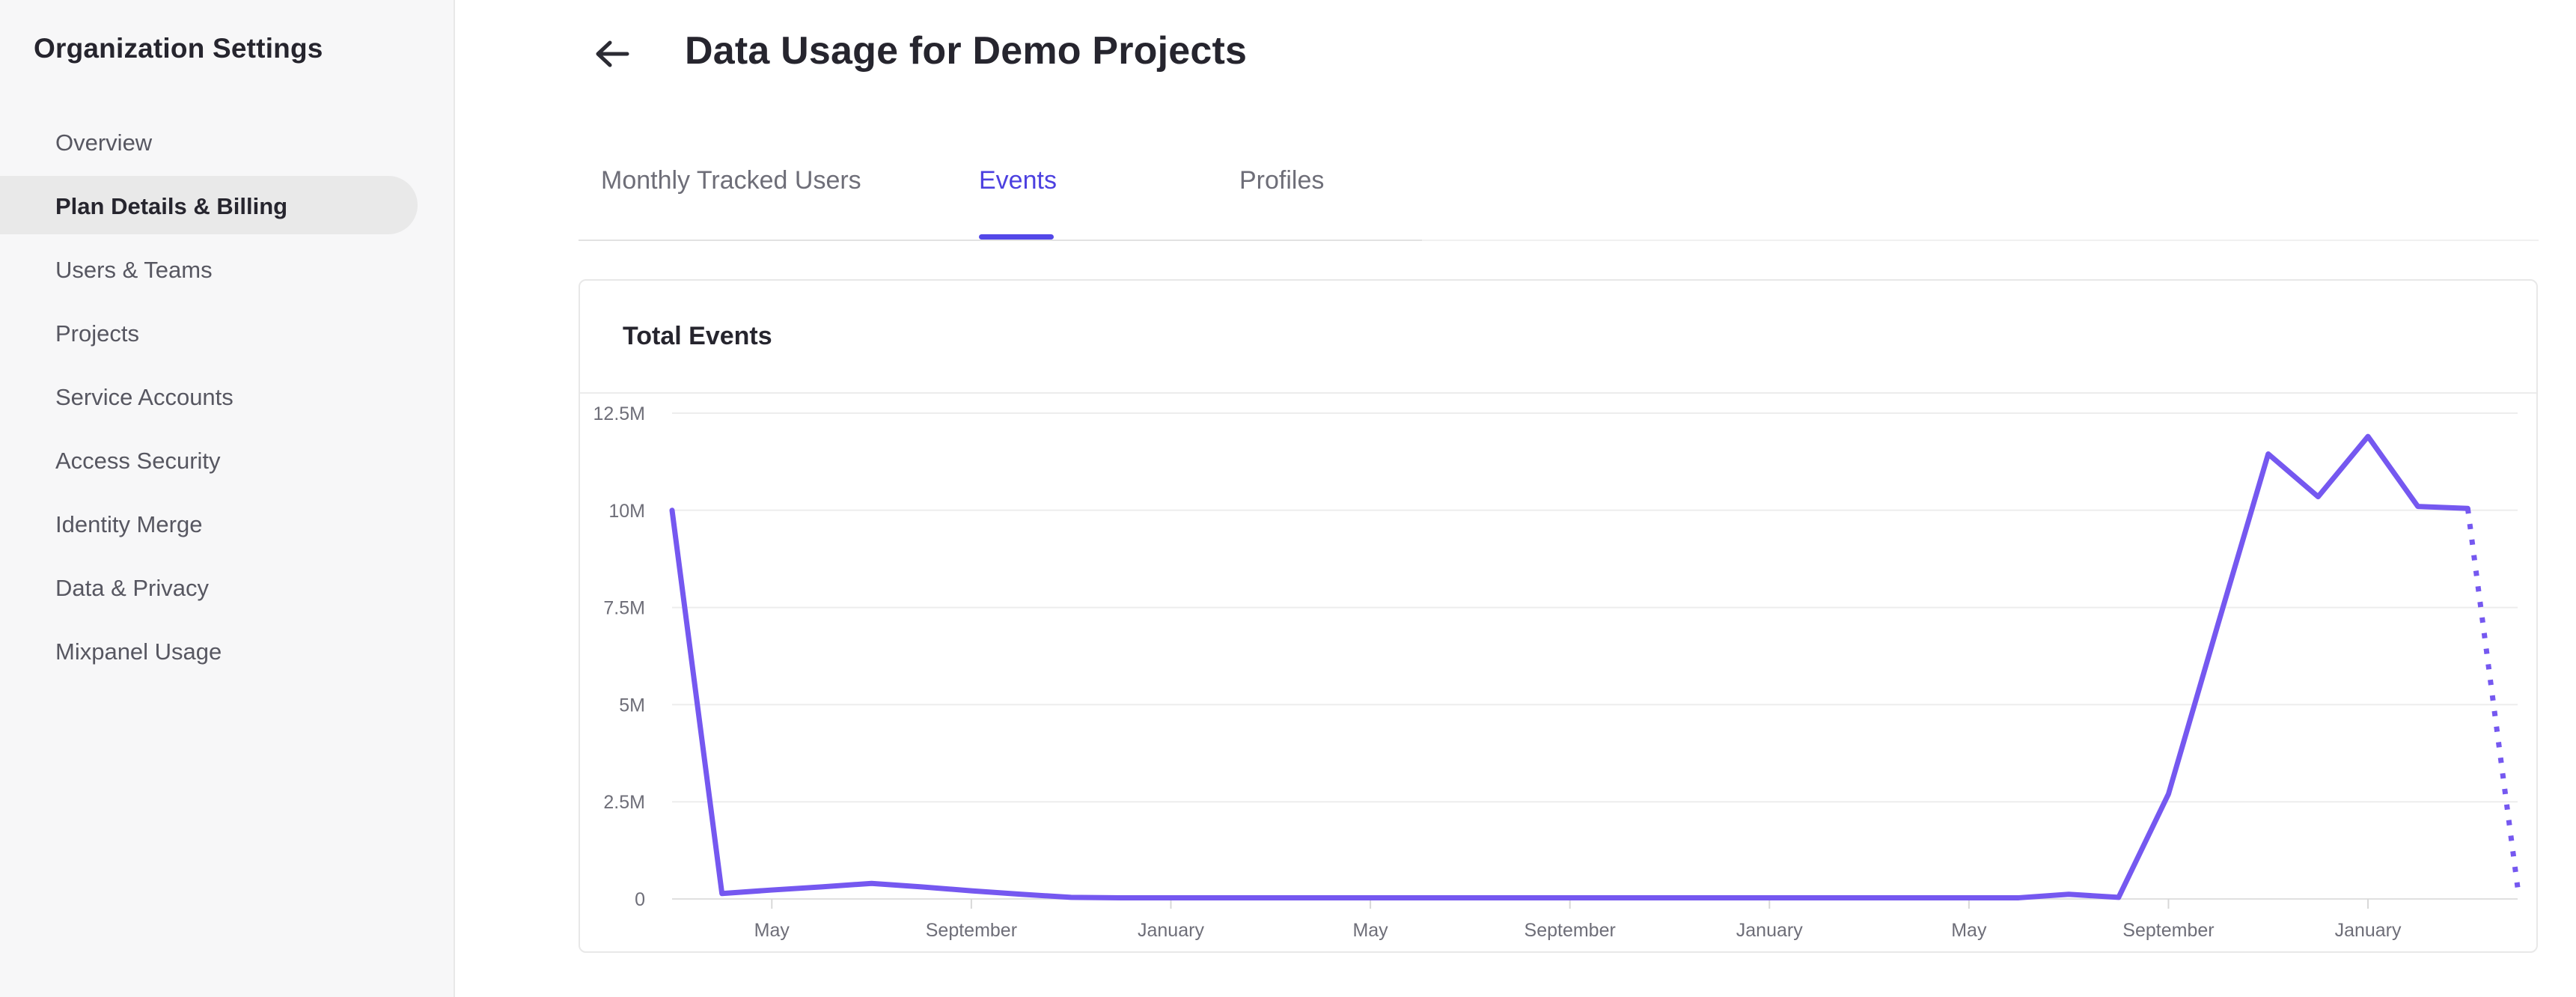 The height and width of the screenshot is (997, 2576). What do you see at coordinates (966, 51) in the screenshot?
I see `page-title: Data Usage for Demo Projects` at bounding box center [966, 51].